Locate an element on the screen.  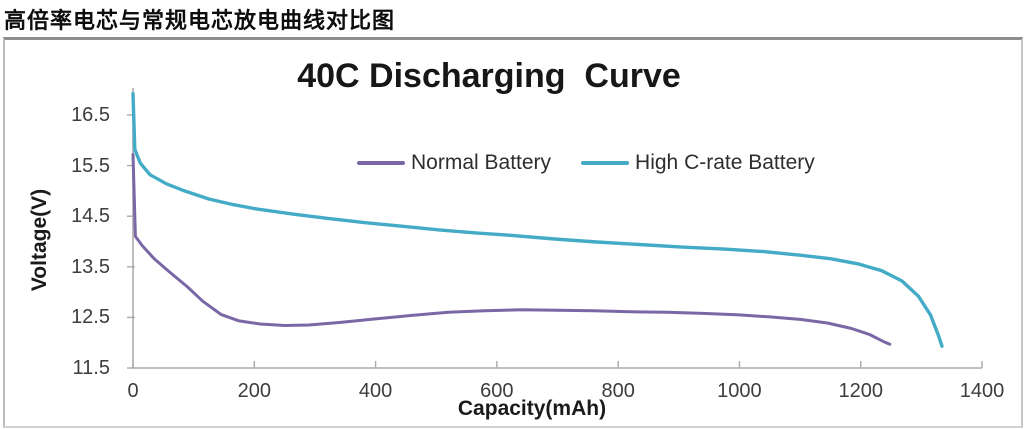
chart-title: 40C Discharging Curve is located at coordinates (489, 76).